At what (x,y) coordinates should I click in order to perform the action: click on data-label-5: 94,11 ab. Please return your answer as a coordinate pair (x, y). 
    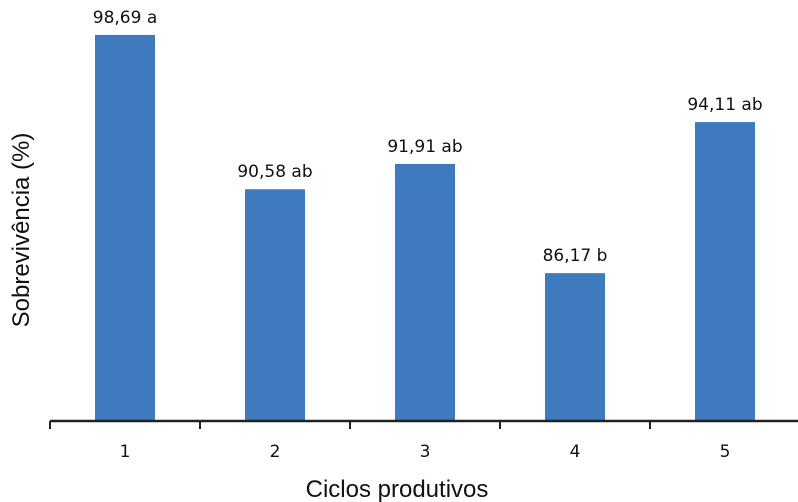
    Looking at the image, I should click on (724, 105).